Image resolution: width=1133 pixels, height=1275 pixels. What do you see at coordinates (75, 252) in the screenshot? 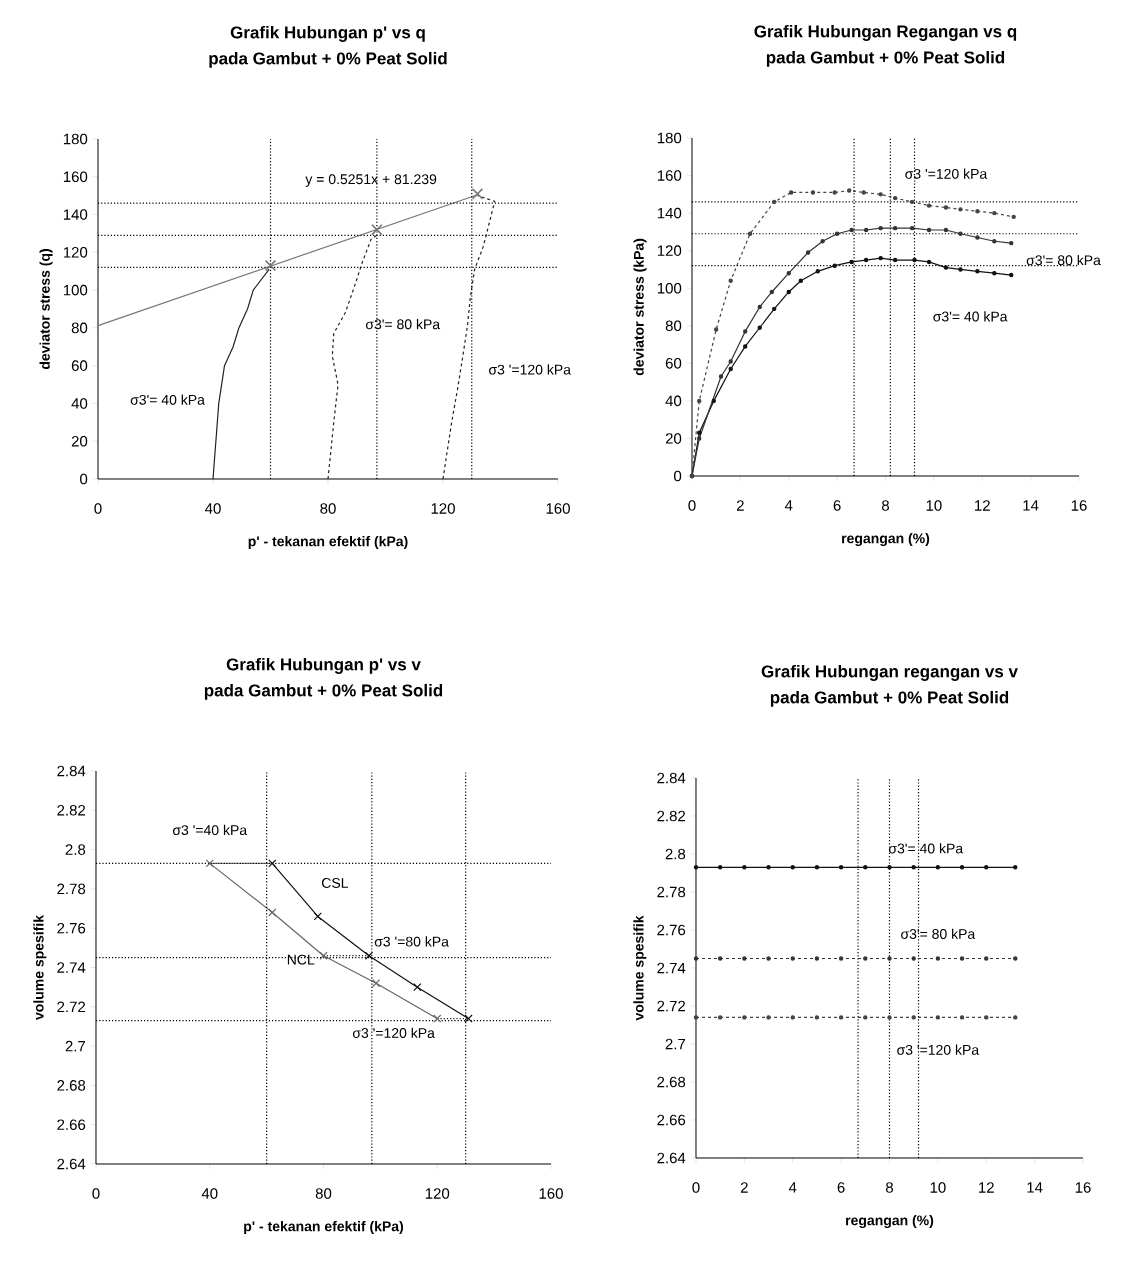
I see `y-tick-label: 120` at bounding box center [75, 252].